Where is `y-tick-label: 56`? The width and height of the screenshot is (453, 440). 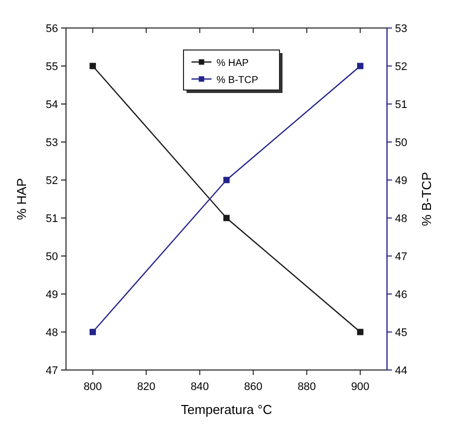
y-tick-label: 56 is located at coordinates (52, 29).